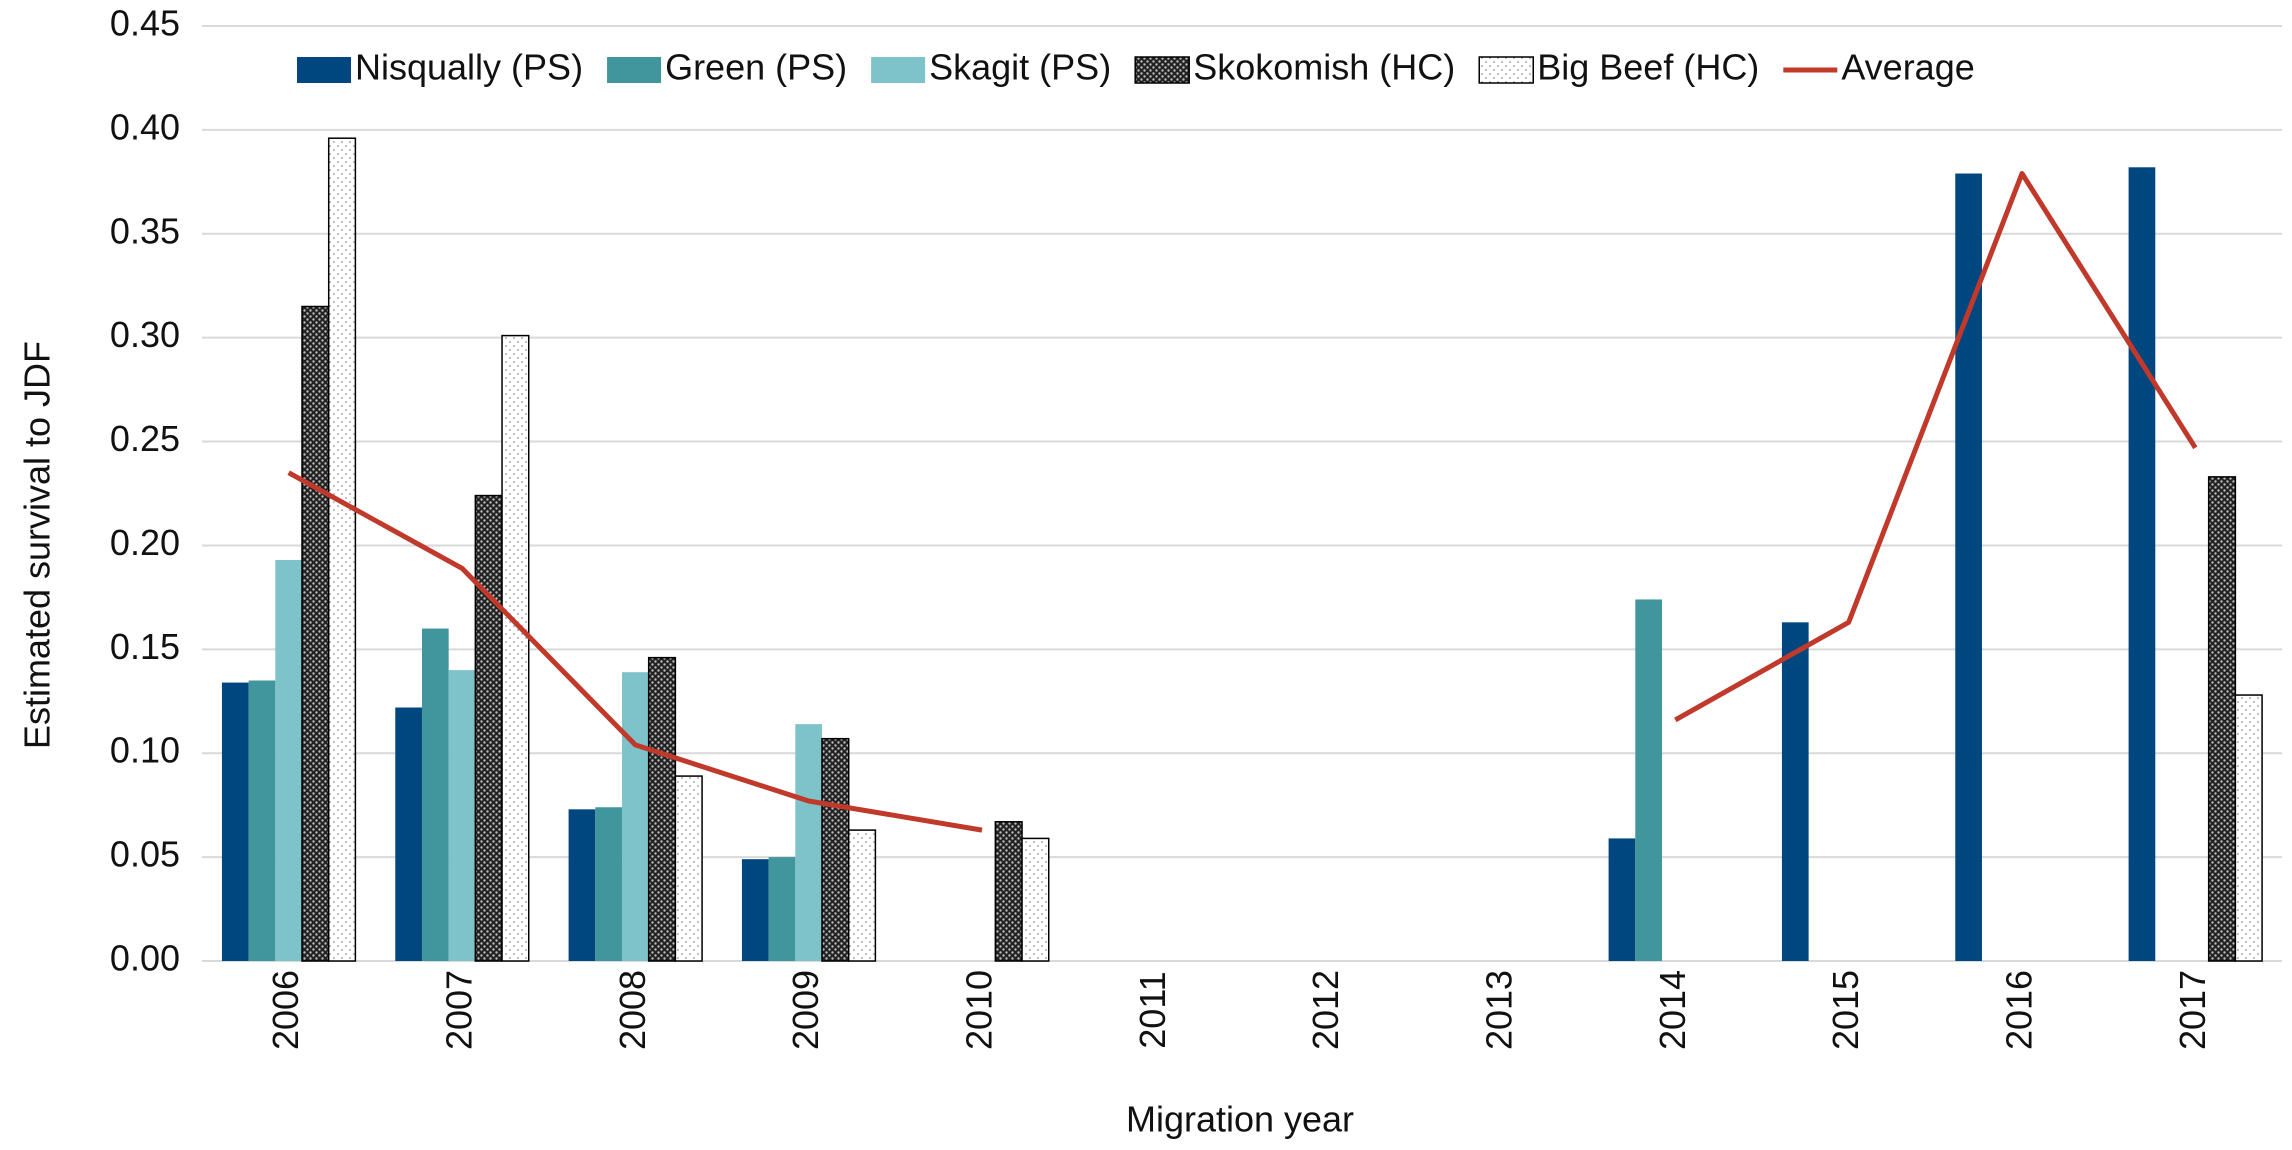 This screenshot has width=2292, height=1150. Describe the element at coordinates (145, 542) in the screenshot. I see `y-tick-label: 0.20` at that location.